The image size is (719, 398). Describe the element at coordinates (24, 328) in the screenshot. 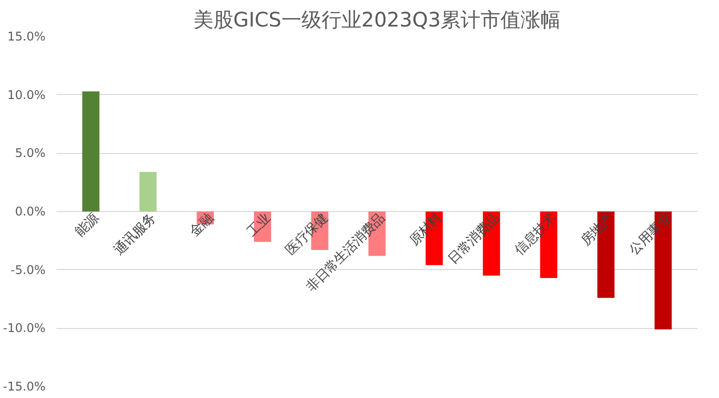

I see `y-tick-label: -10.0%` at that location.